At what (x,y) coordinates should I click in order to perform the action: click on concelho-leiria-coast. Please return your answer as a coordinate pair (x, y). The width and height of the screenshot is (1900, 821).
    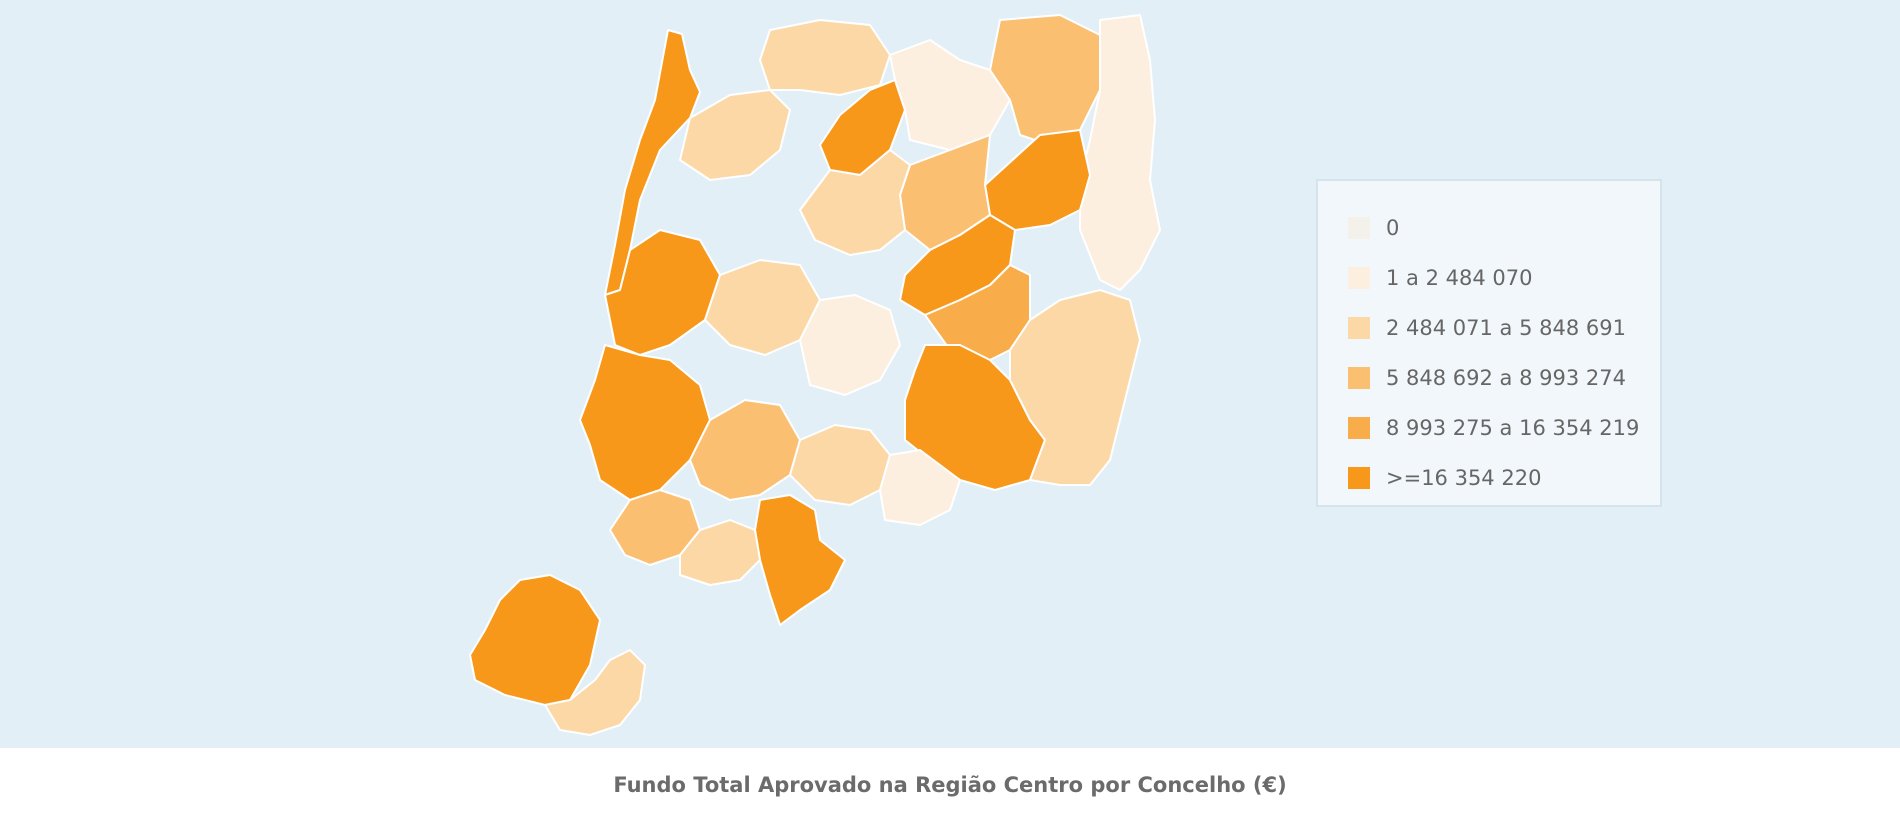
    Looking at the image, I should click on (645, 422).